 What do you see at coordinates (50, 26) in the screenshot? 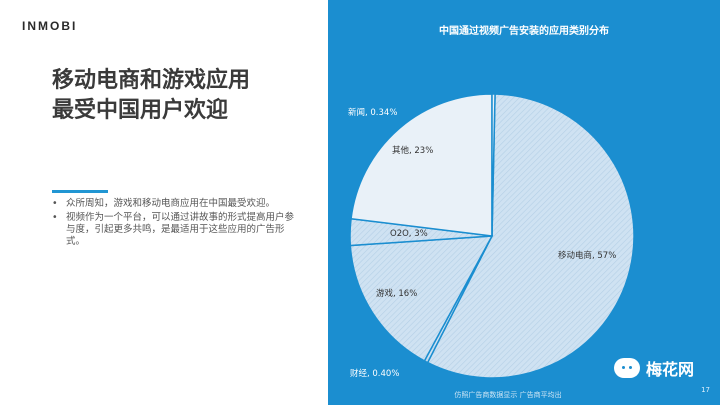
I see `brand-logo: INMOBI` at bounding box center [50, 26].